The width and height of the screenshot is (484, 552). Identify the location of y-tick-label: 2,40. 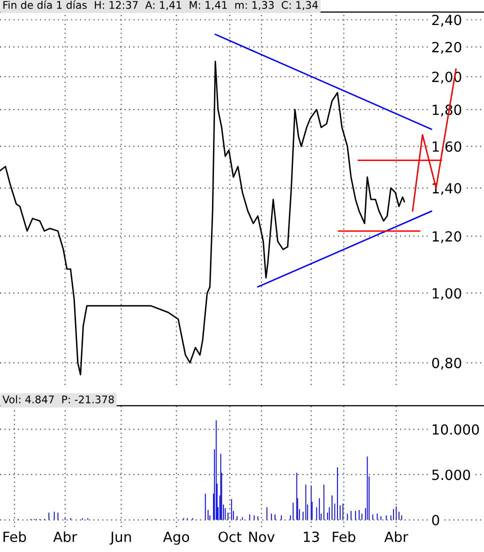
(447, 20).